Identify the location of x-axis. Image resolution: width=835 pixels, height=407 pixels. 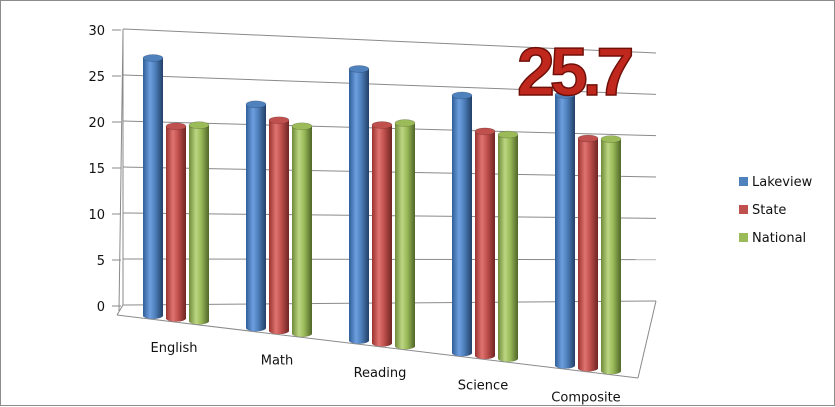
(377, 346).